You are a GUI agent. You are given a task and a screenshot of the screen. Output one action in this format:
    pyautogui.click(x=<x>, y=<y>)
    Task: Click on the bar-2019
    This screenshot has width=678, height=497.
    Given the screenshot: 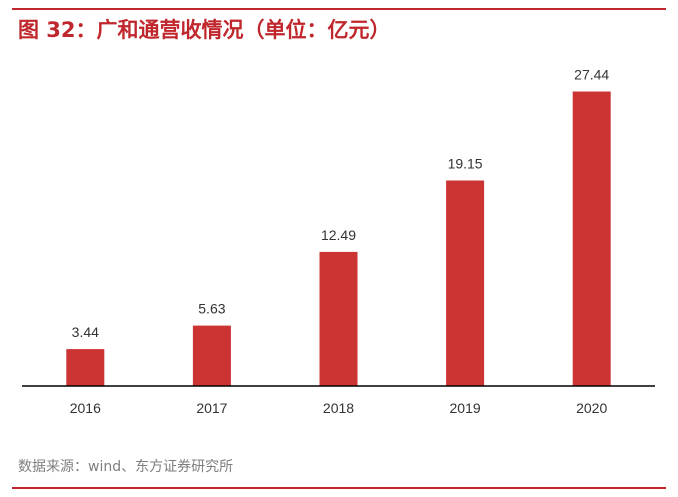 What is the action you would take?
    pyautogui.click(x=465, y=283)
    